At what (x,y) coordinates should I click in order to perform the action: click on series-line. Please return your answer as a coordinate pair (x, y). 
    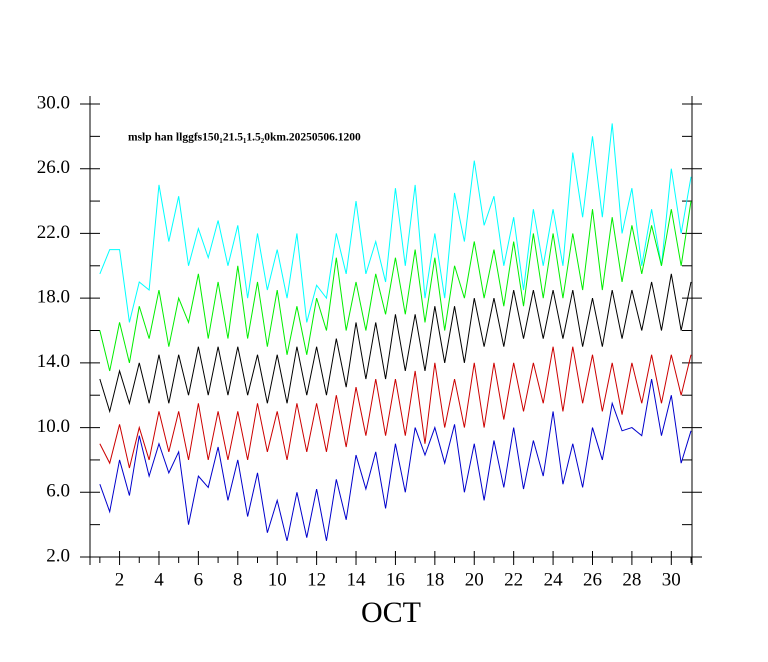
    Looking at the image, I should click on (395, 407).